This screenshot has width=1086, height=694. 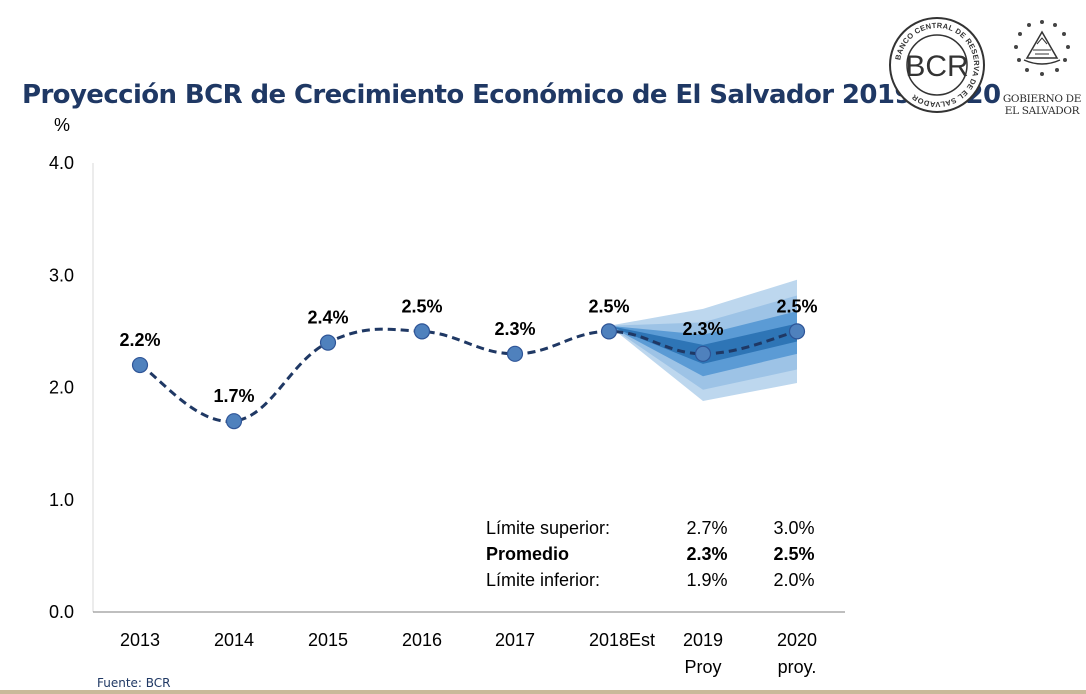 I want to click on y-tick-label: 4.0, so click(x=61, y=163).